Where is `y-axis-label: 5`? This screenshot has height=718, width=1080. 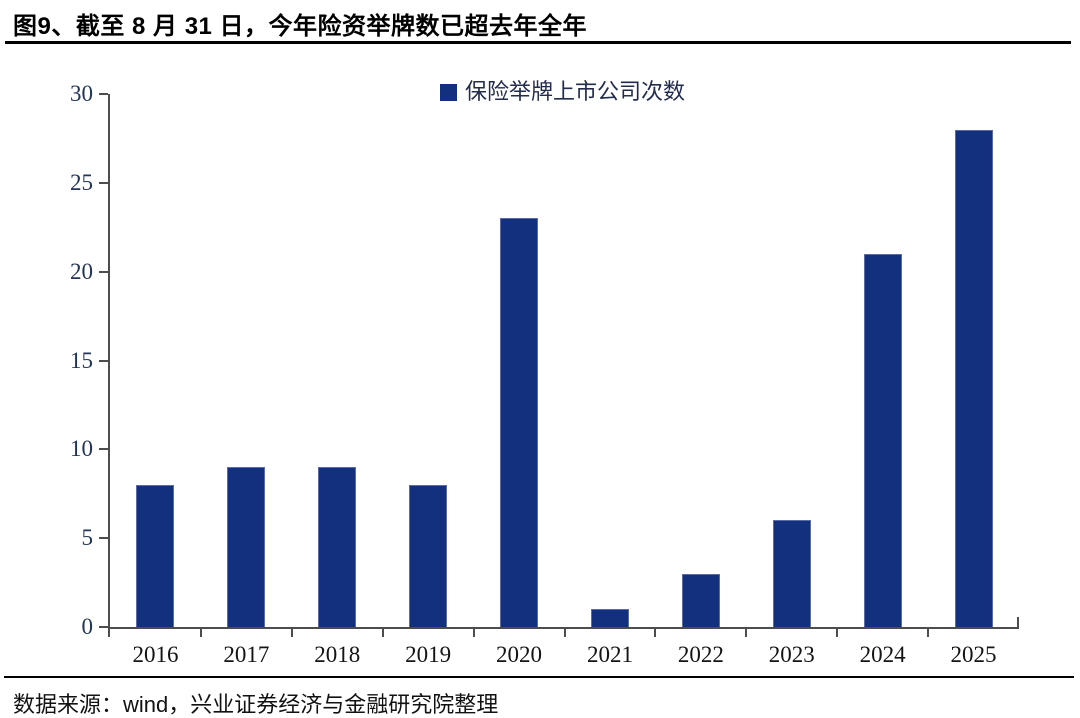
y-axis-label: 5 is located at coordinates (87, 538).